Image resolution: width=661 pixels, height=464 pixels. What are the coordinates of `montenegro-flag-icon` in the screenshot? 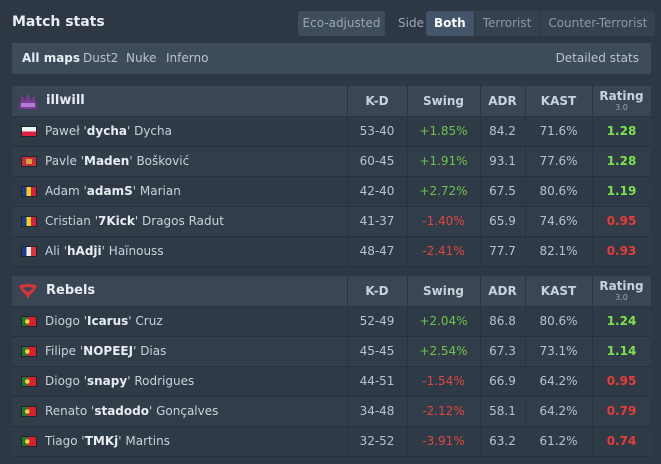 It's located at (29, 161).